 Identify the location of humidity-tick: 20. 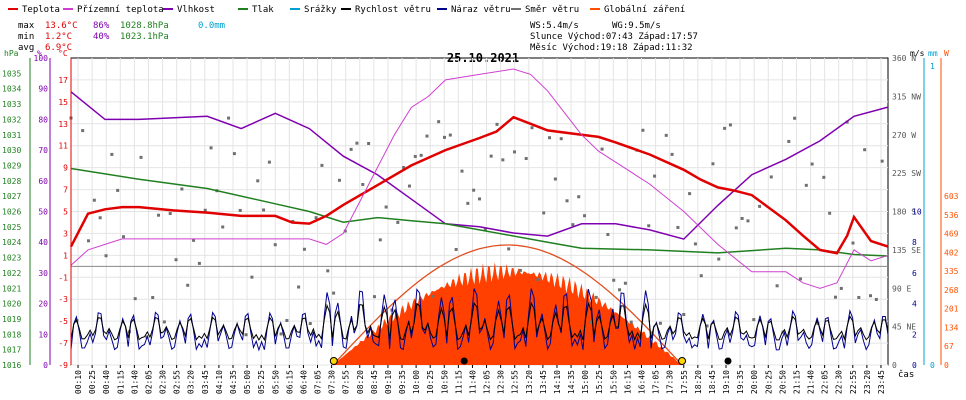
(43, 304).